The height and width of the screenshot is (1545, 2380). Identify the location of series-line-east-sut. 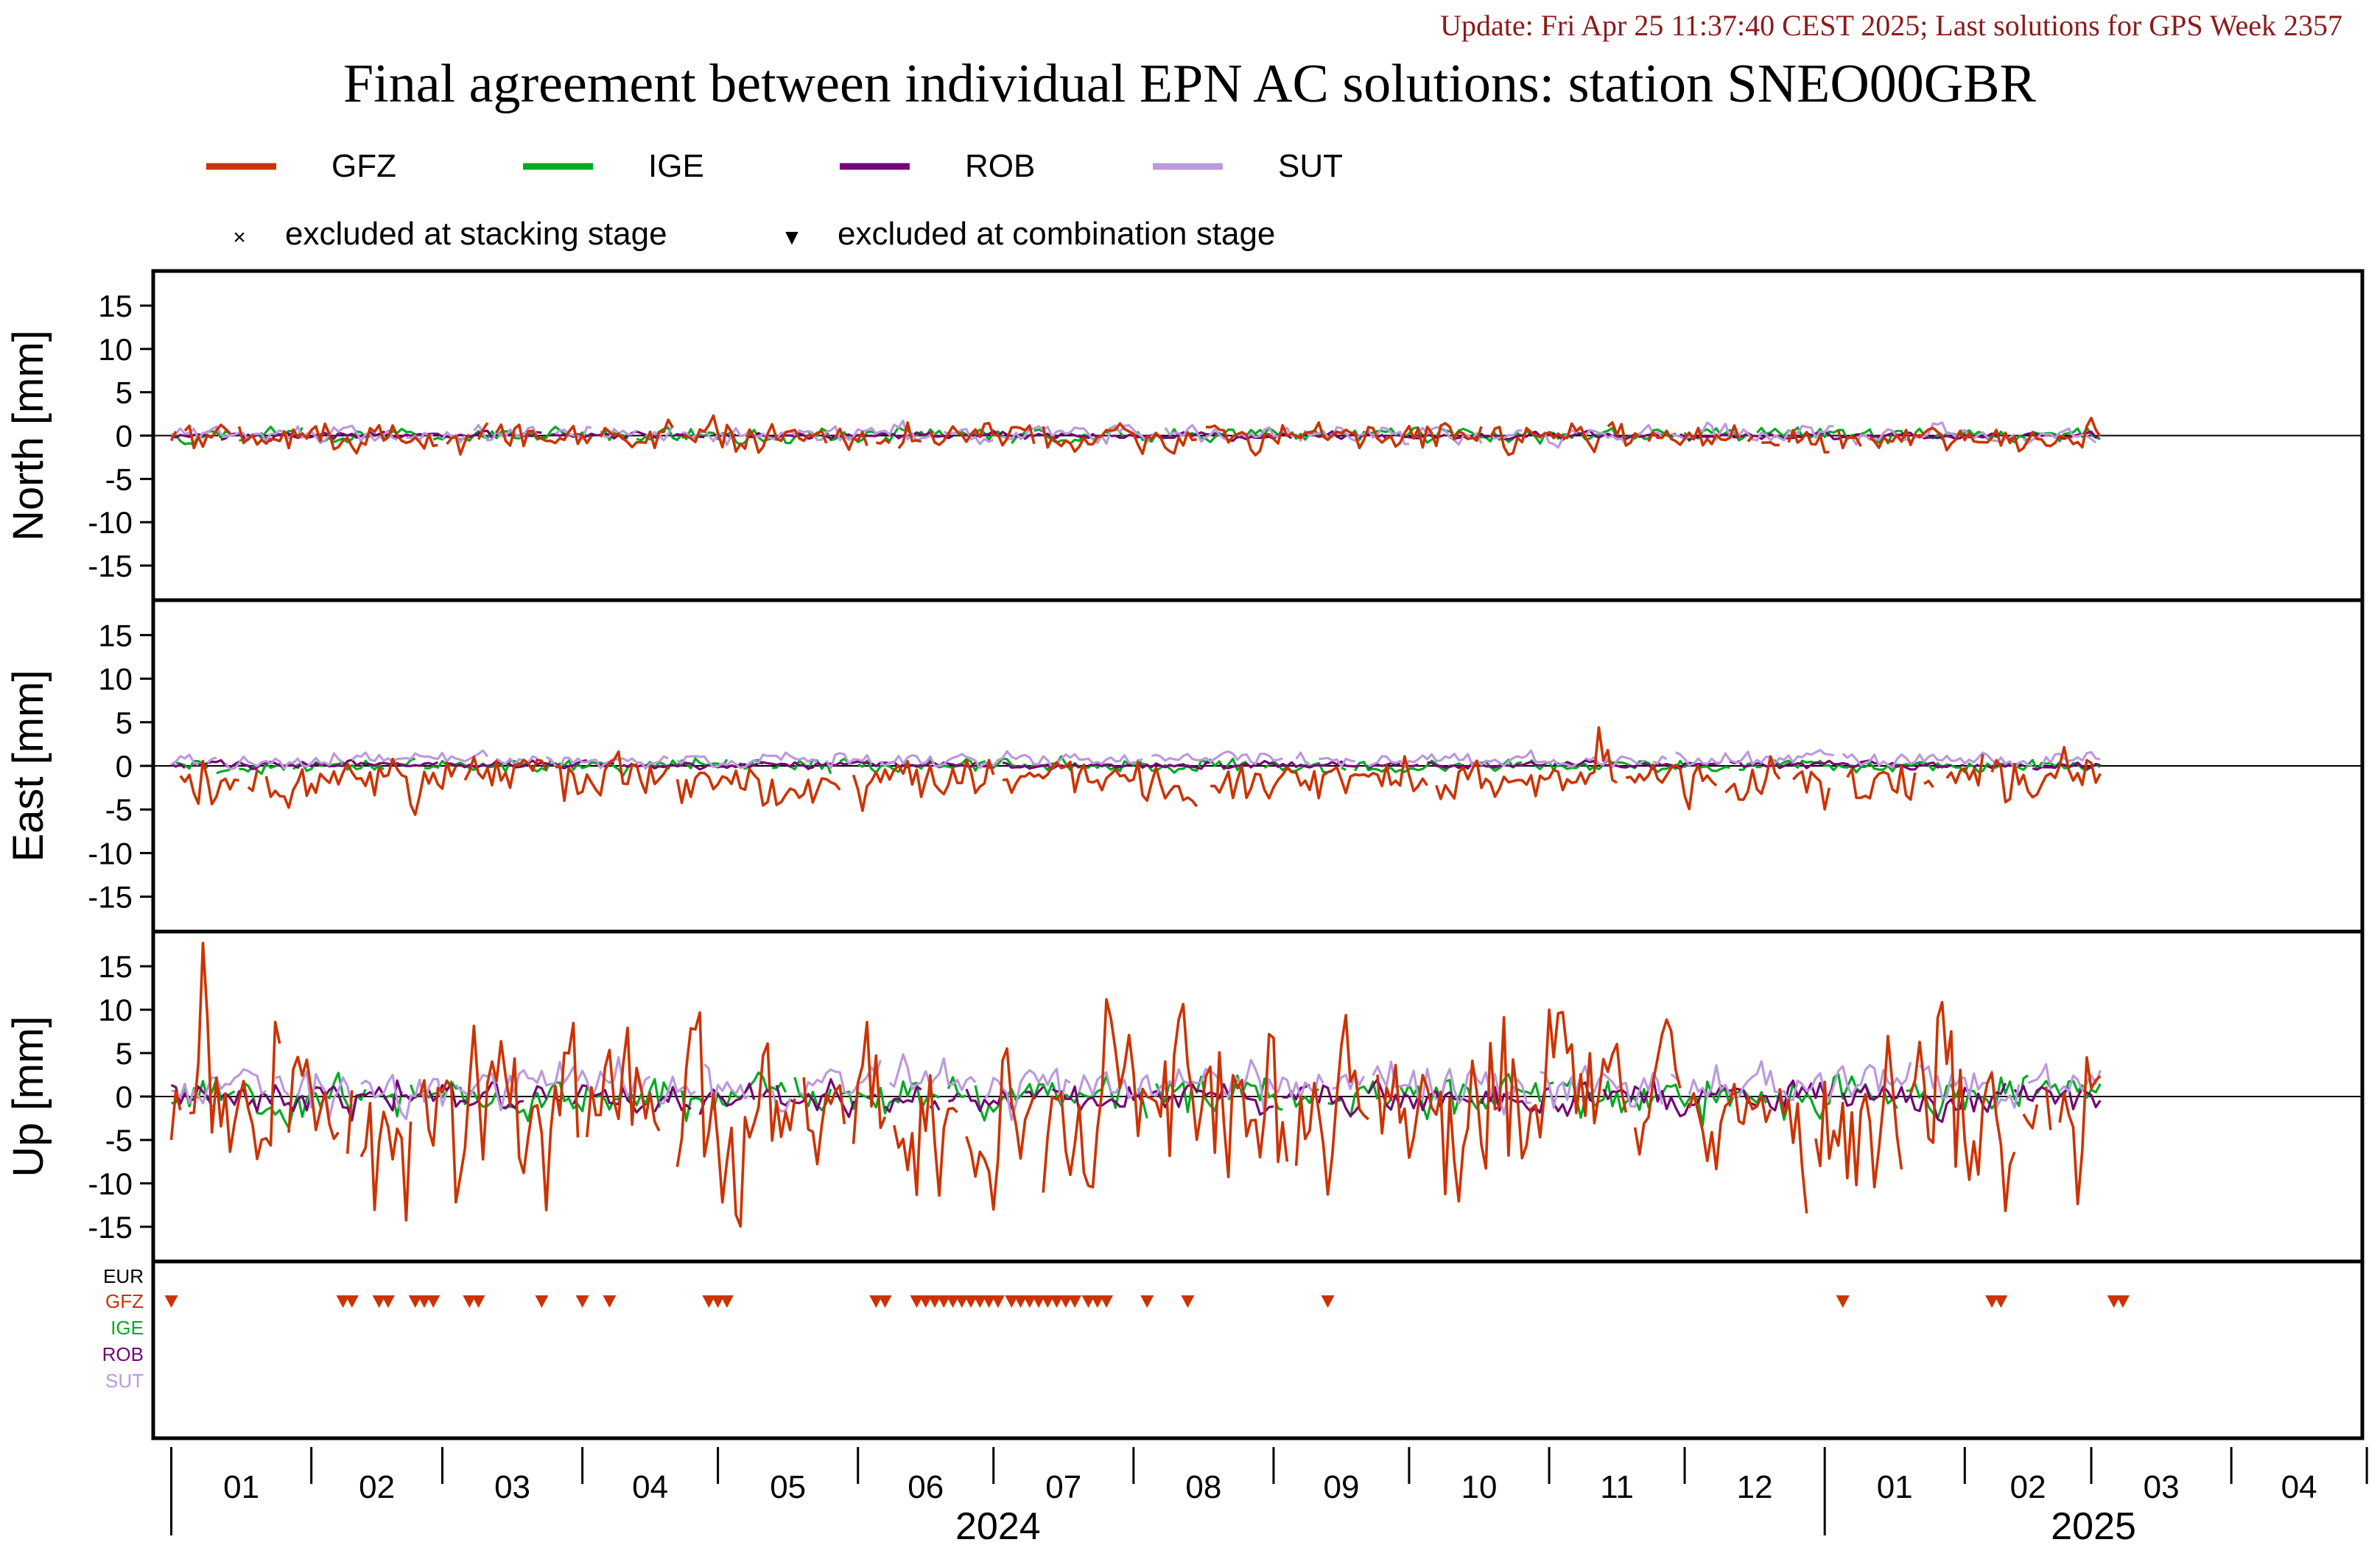
(1135, 759).